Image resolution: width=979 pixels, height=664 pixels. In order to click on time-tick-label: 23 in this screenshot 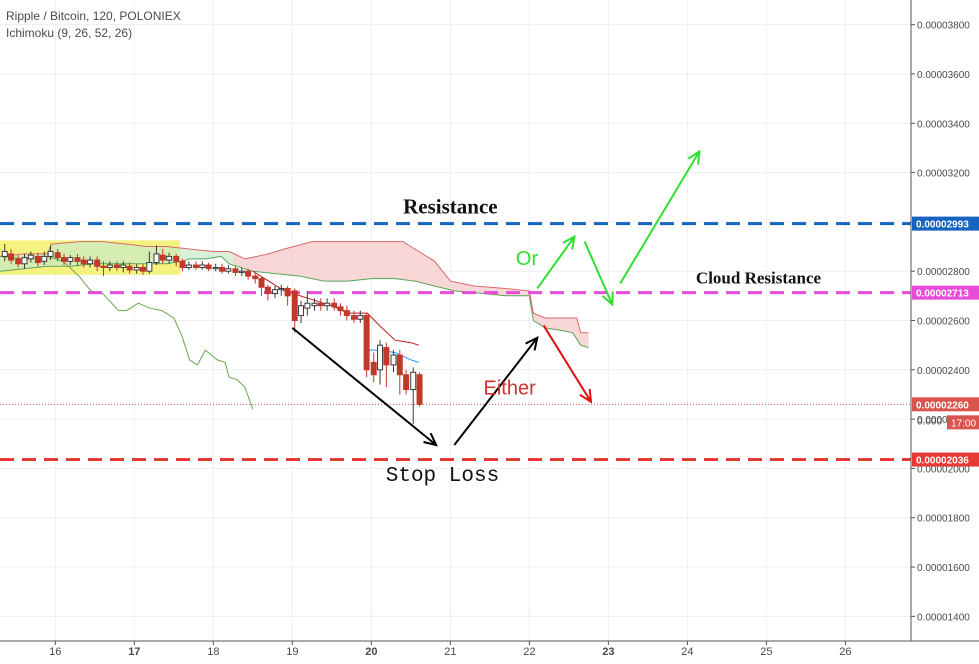, I will do `click(608, 652)`.